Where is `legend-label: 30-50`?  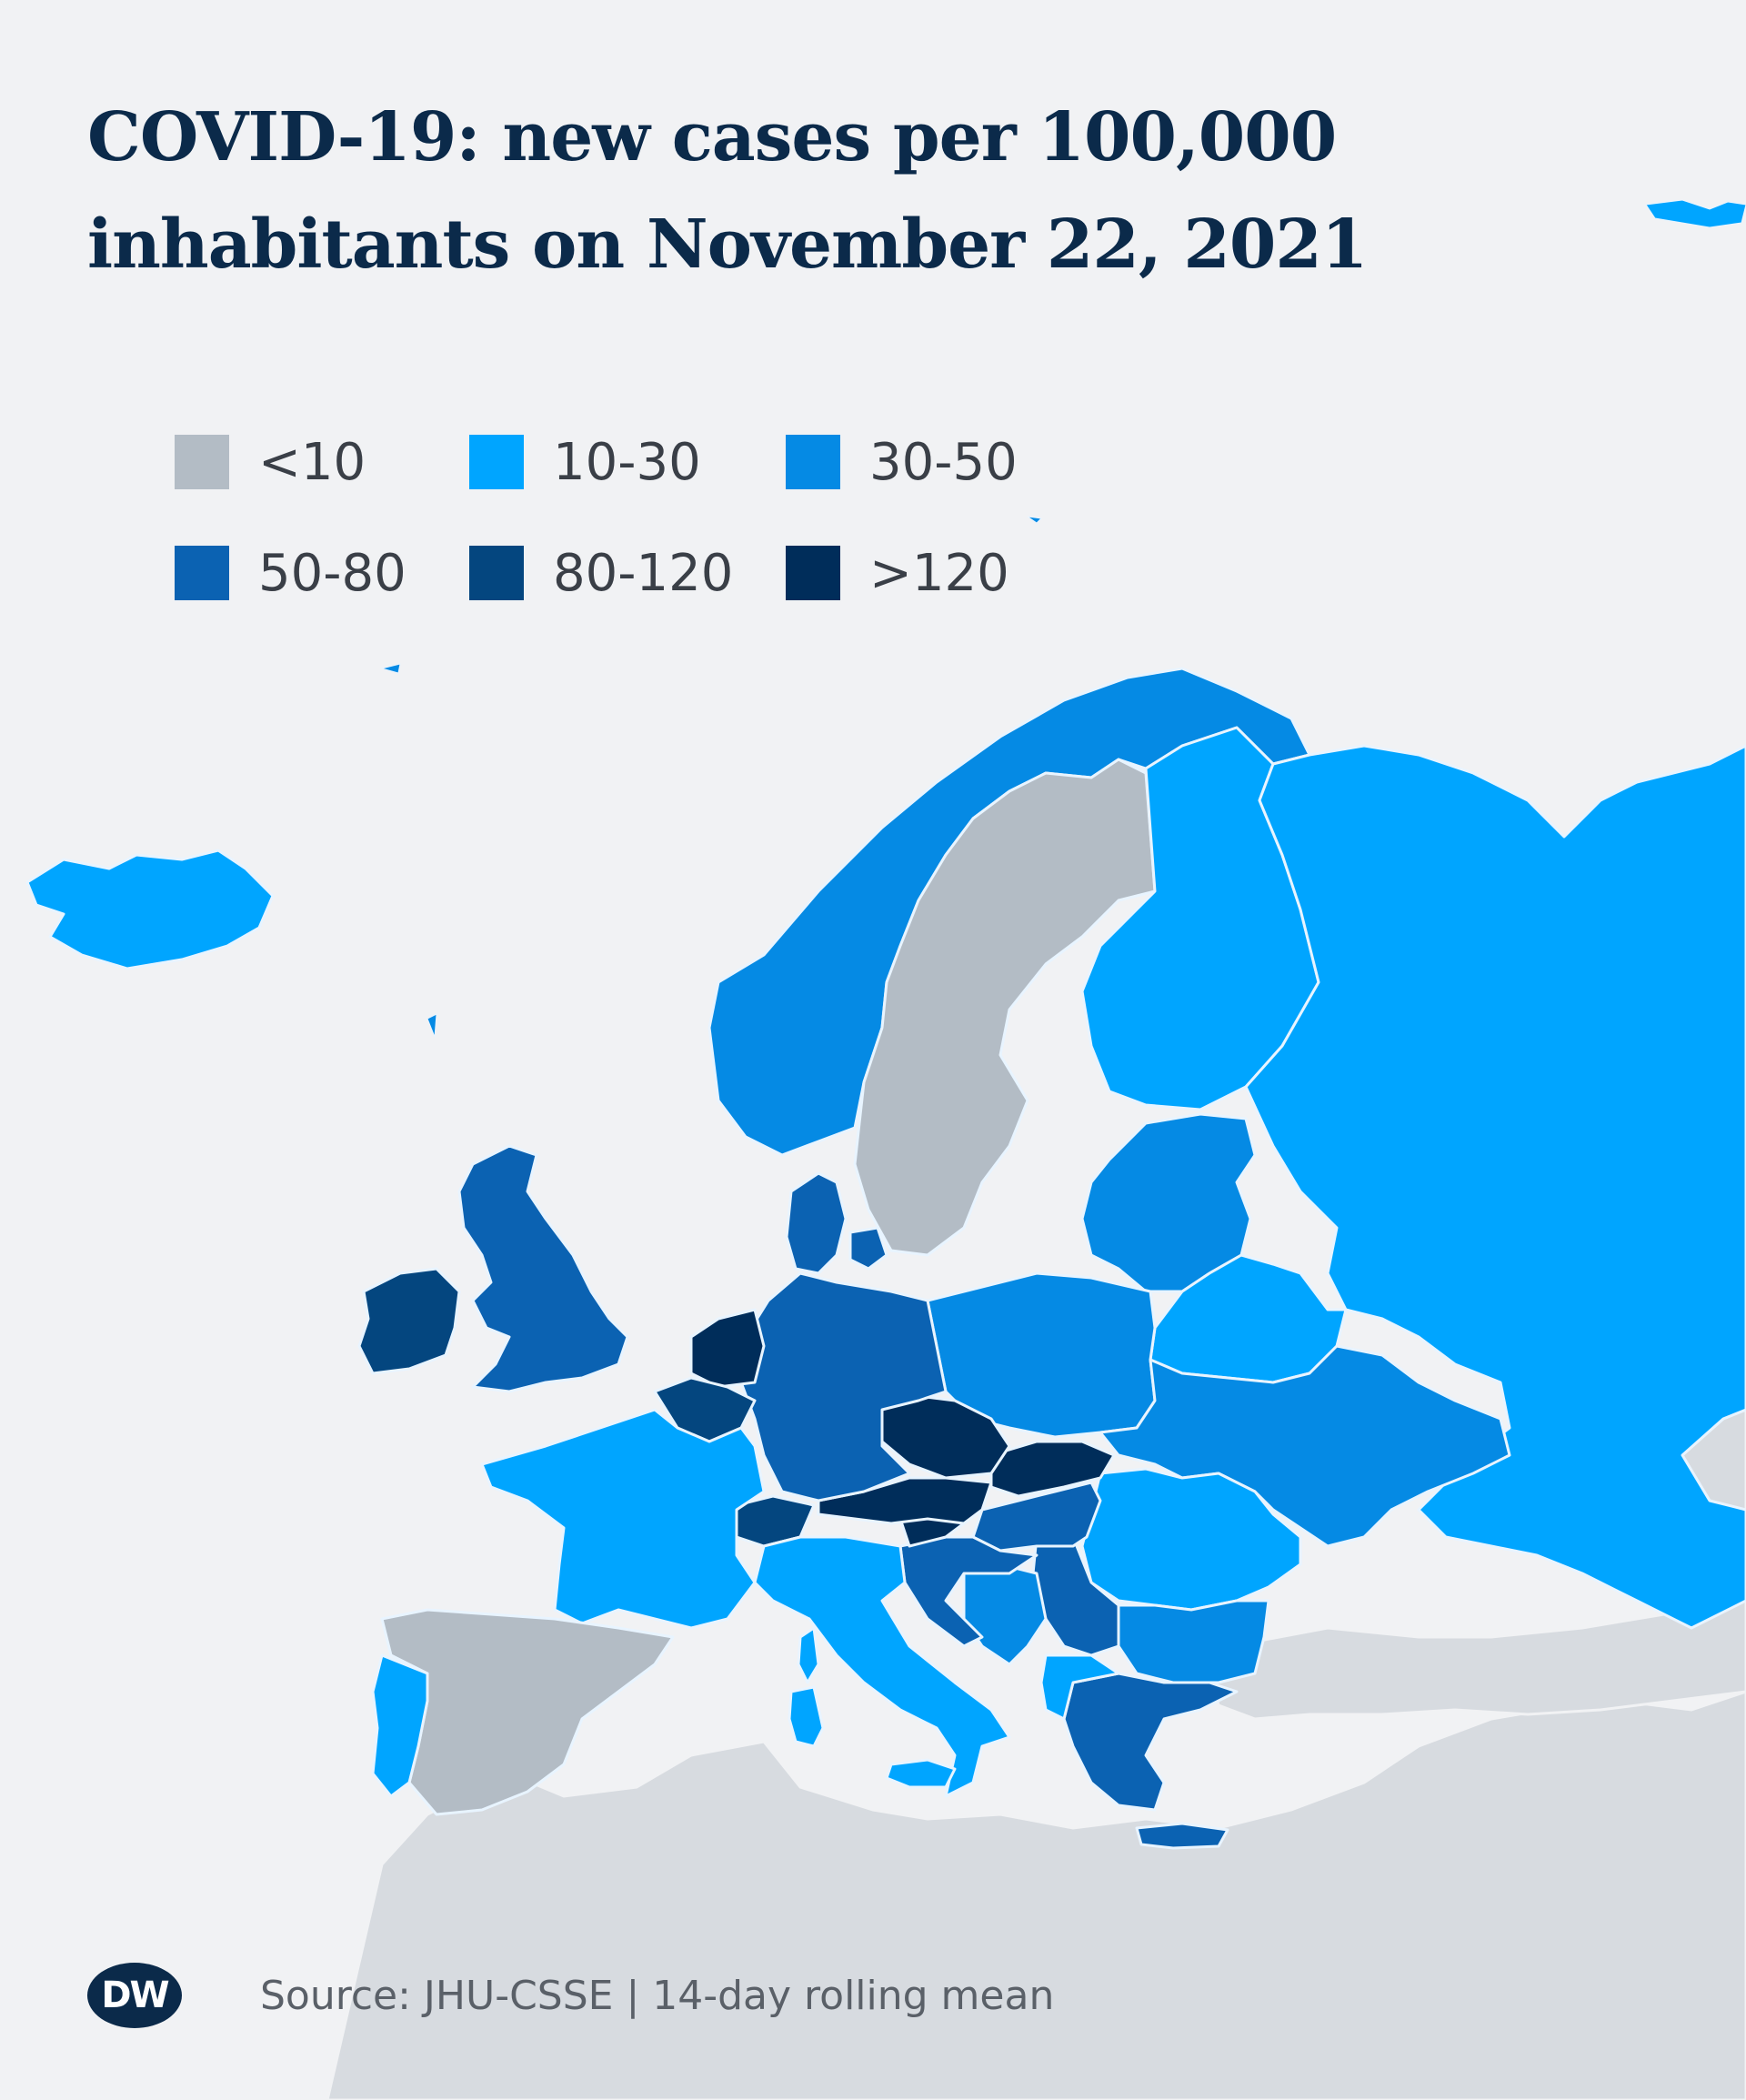 legend-label: 30-50 is located at coordinates (944, 462).